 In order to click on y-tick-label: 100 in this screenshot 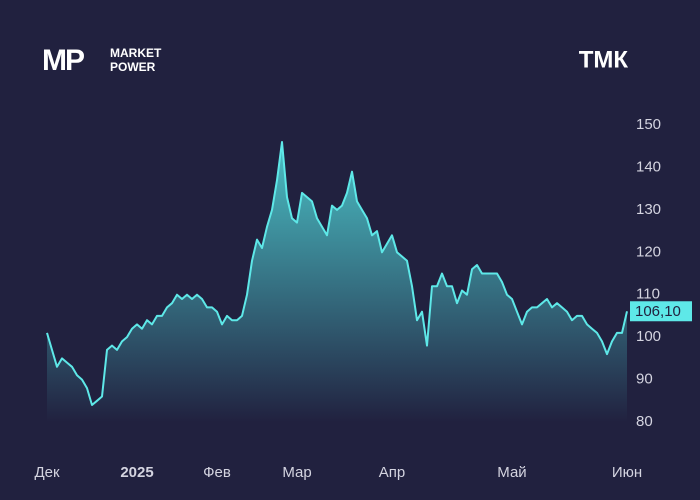, I will do `click(648, 336)`.